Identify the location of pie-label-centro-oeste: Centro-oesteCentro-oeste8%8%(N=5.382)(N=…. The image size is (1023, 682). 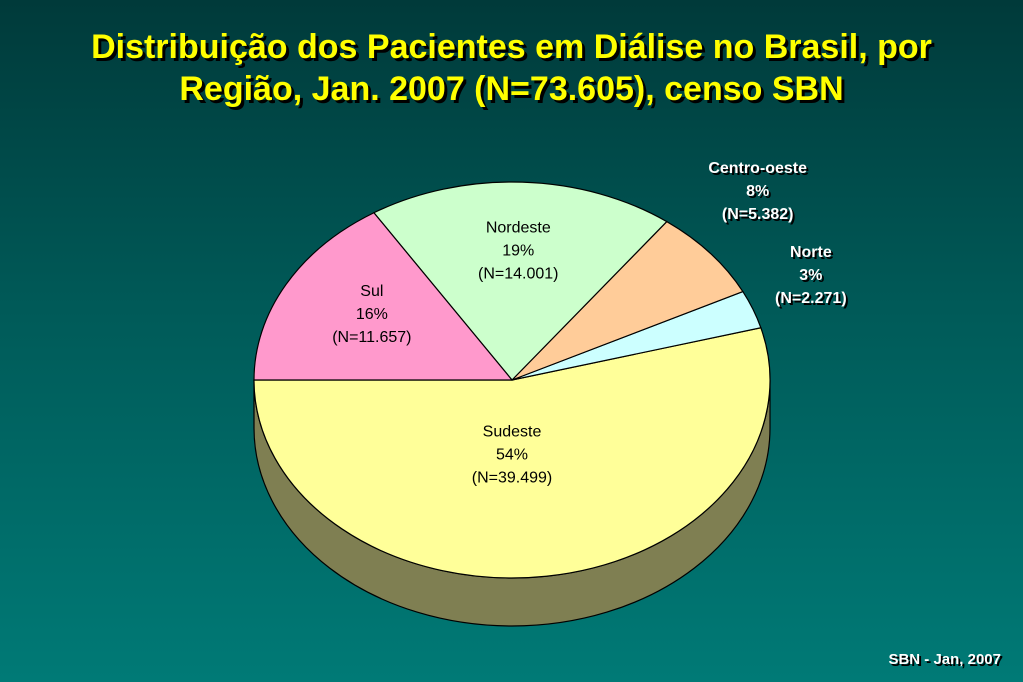
(758, 192).